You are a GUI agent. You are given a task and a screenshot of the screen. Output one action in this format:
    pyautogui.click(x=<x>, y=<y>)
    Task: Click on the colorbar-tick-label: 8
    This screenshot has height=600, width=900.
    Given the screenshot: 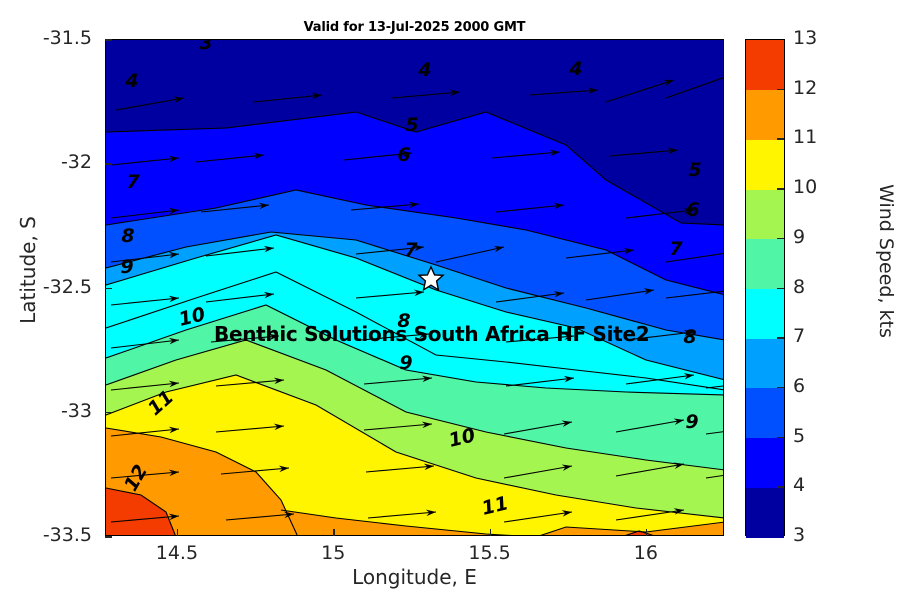 What is the action you would take?
    pyautogui.click(x=799, y=286)
    